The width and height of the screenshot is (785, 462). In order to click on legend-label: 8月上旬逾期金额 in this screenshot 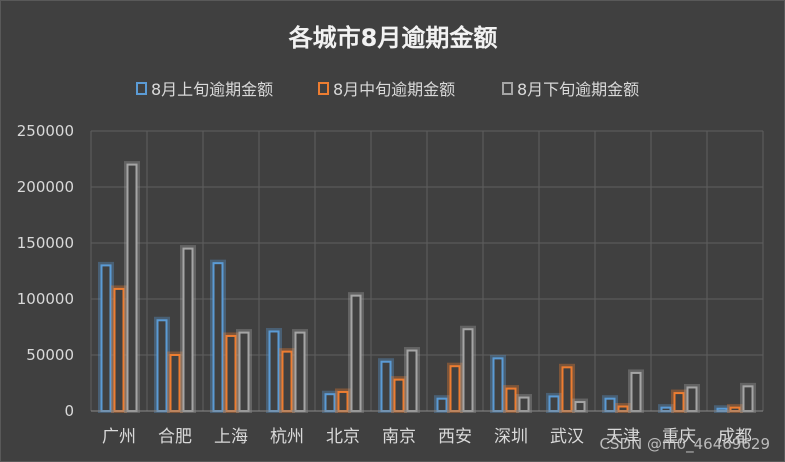, I will do `click(212, 89)`.